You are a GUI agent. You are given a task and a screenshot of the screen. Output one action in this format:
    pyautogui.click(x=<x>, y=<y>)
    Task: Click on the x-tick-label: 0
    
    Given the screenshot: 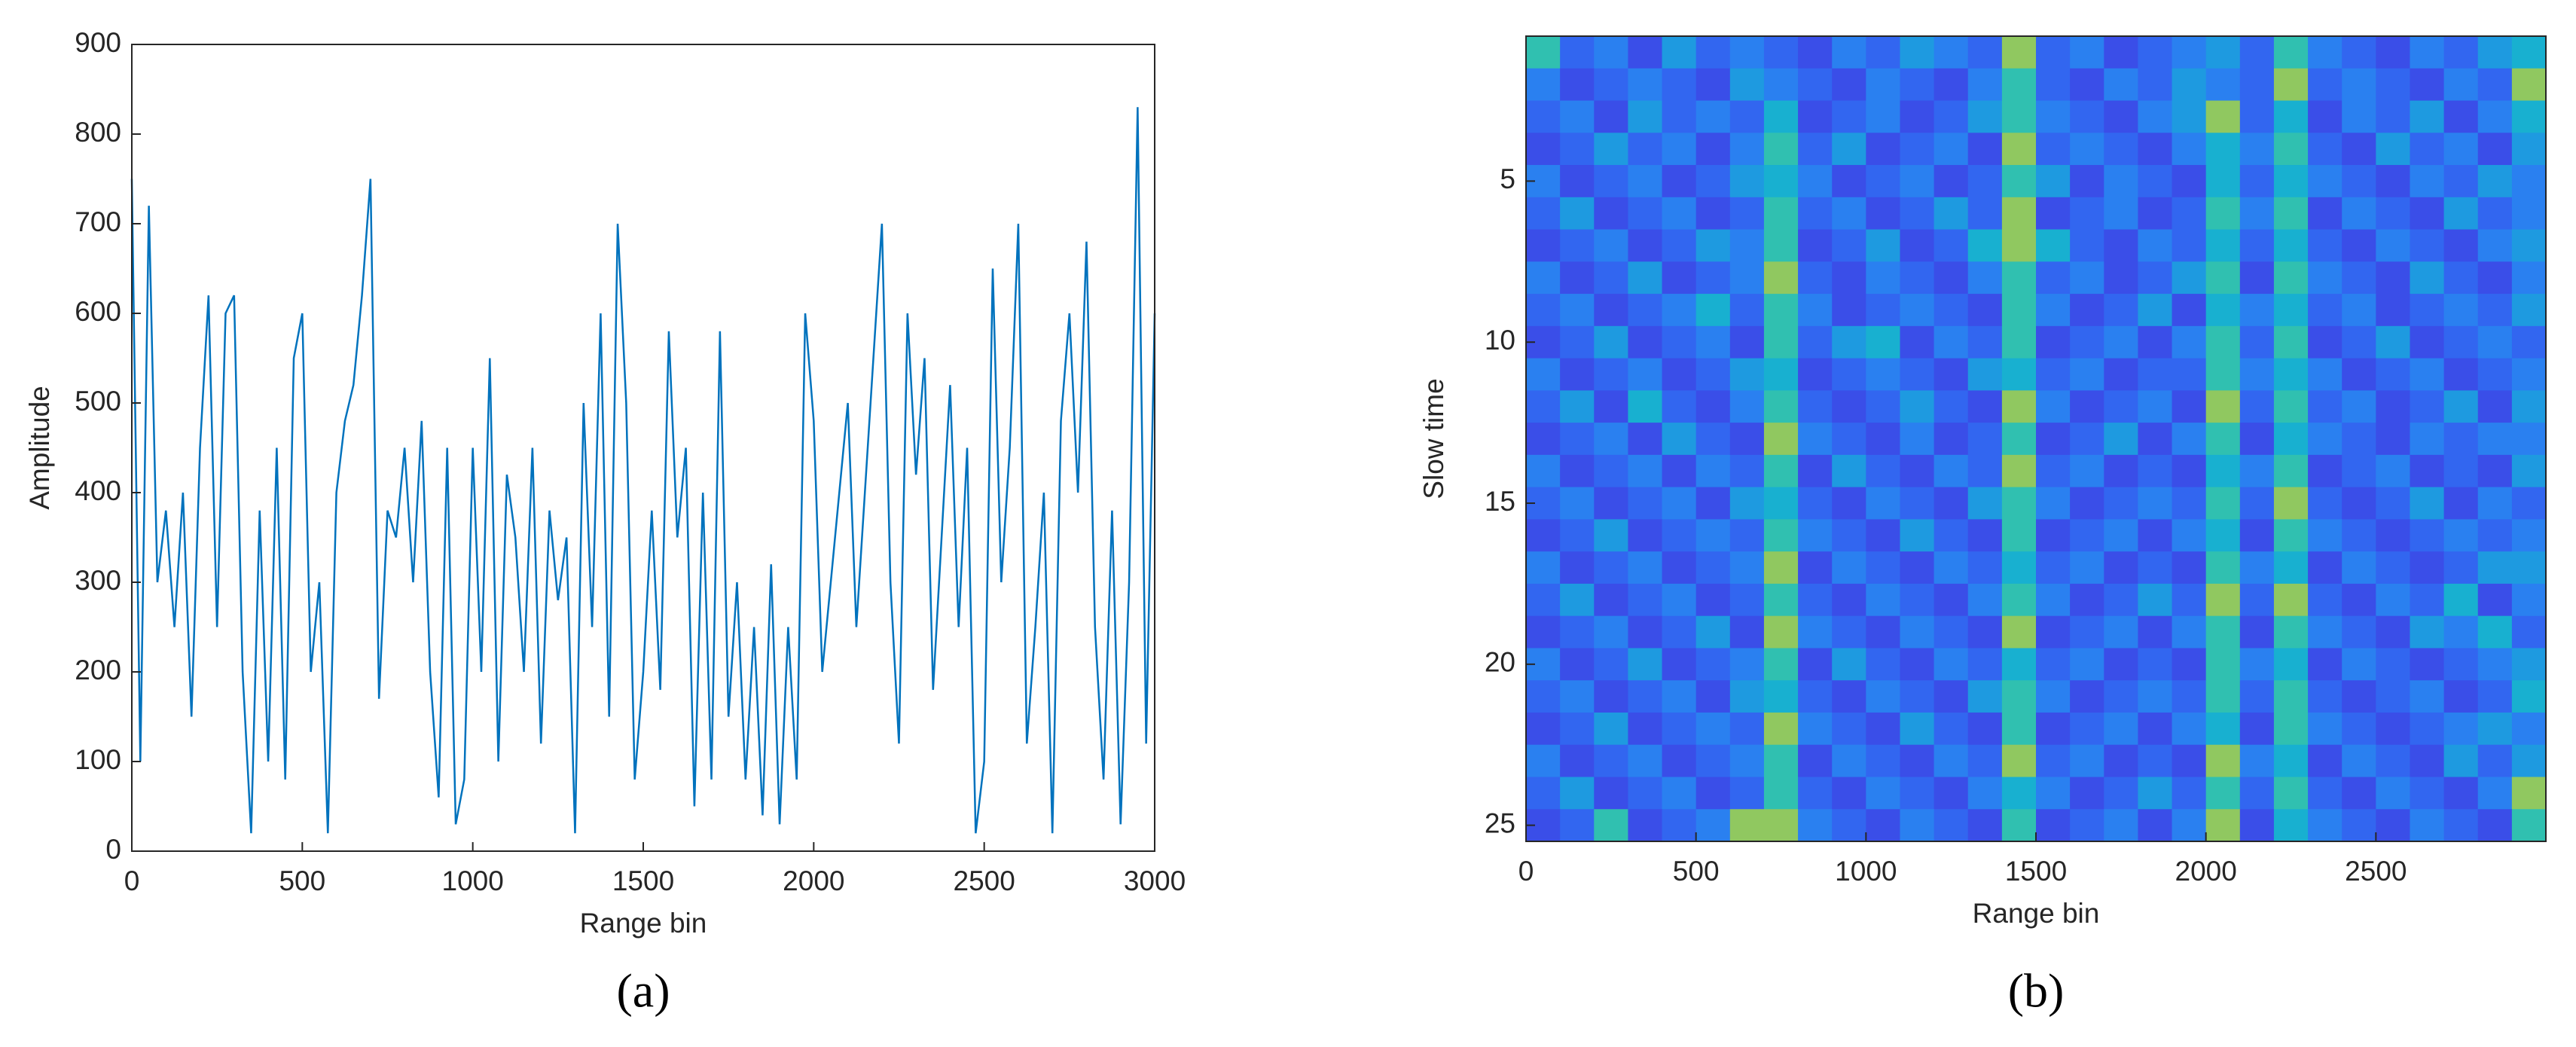 What is the action you would take?
    pyautogui.click(x=132, y=880)
    